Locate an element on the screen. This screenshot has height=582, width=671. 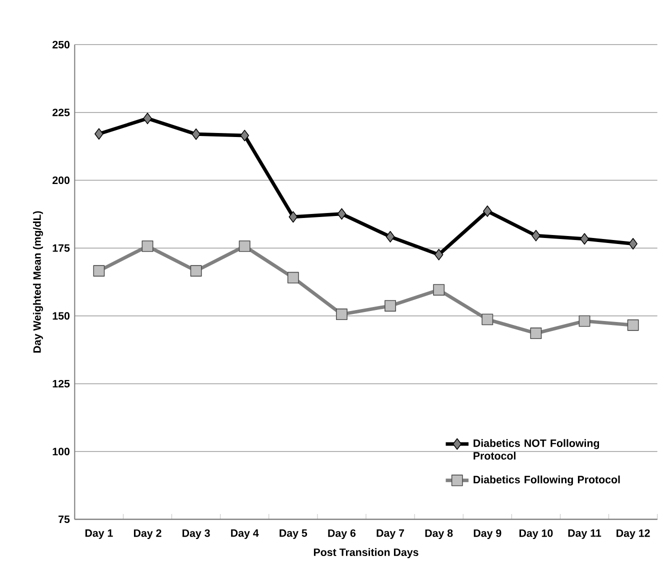
y-tick-label: 175 is located at coordinates (61, 248).